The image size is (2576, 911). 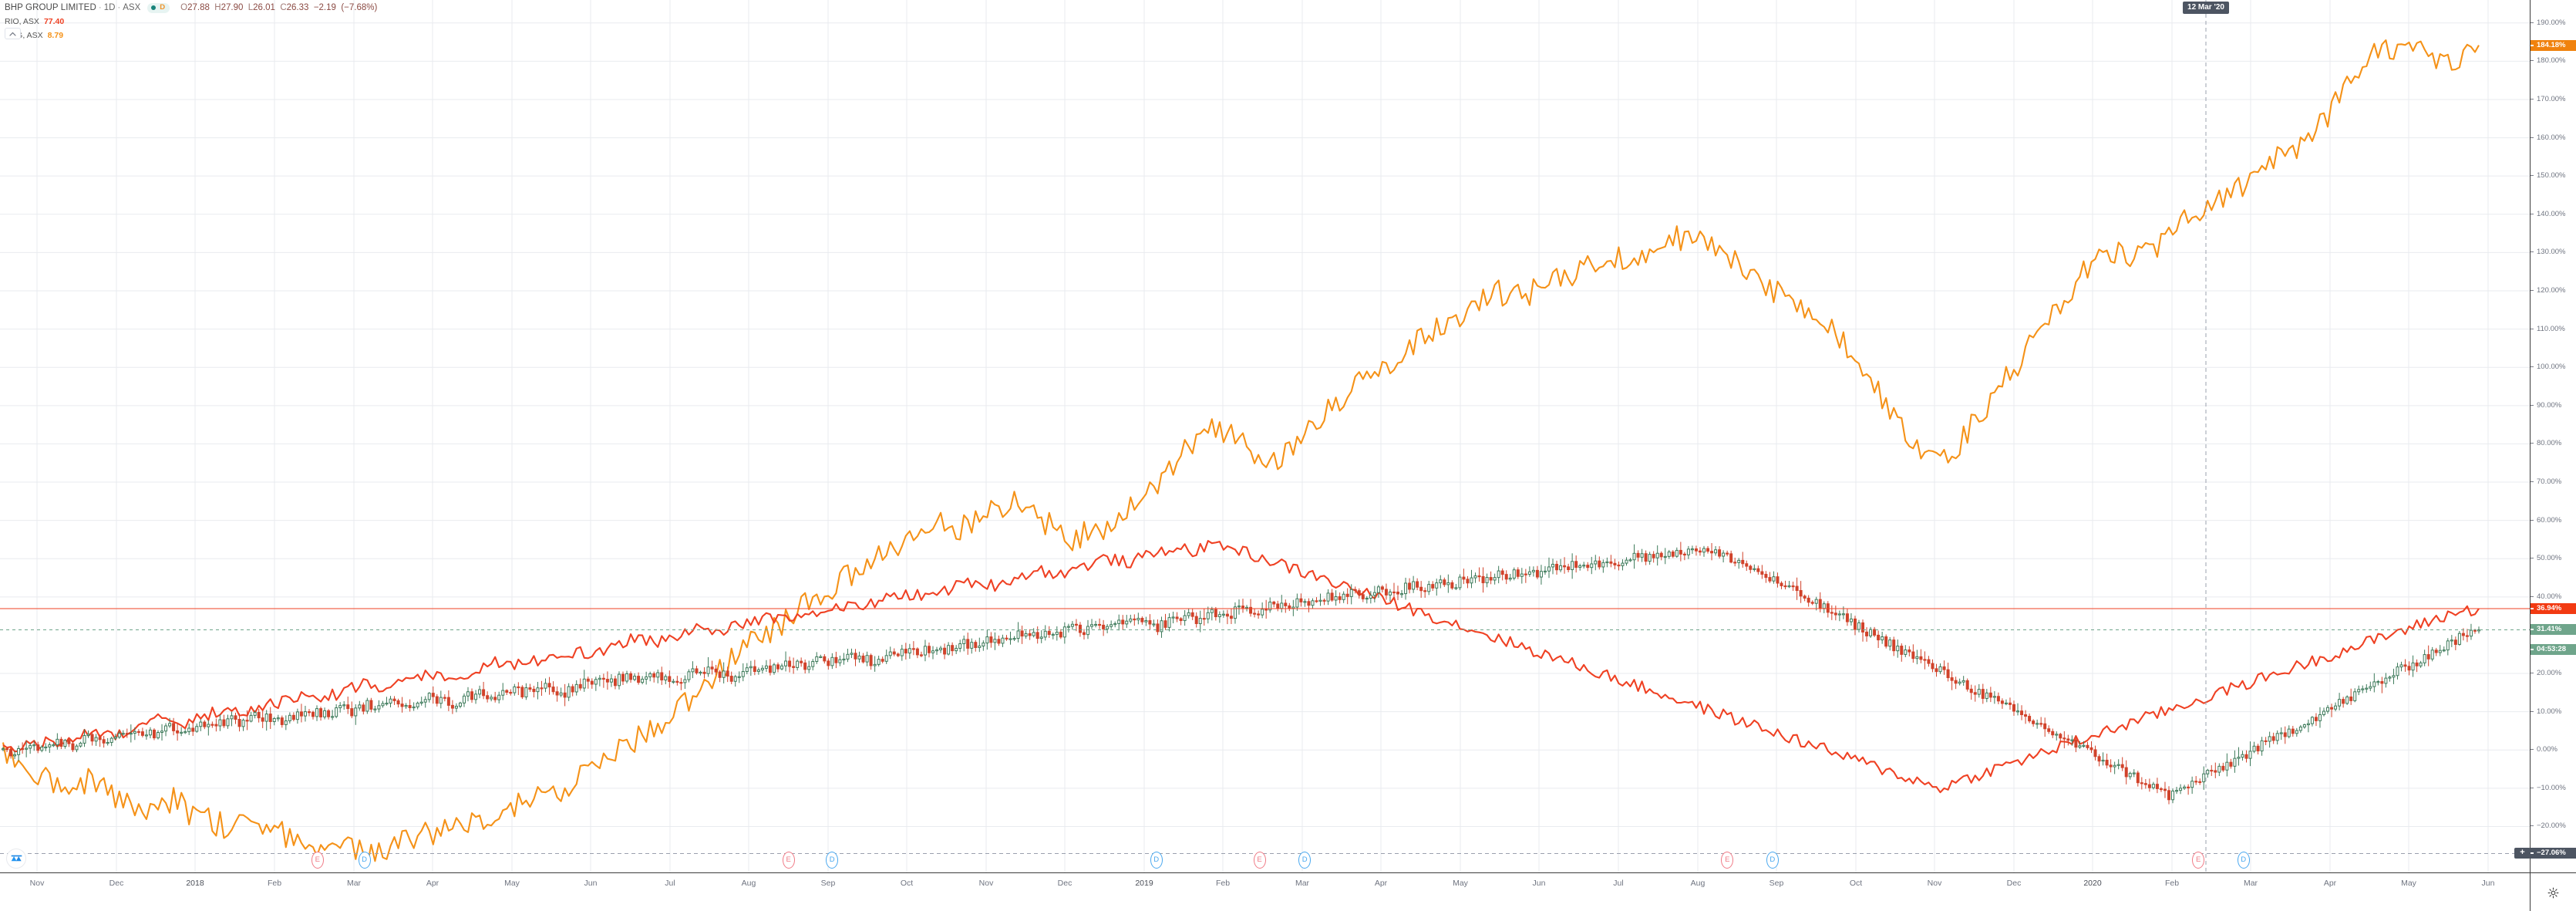 I want to click on price-tick: 120.00%, so click(x=2554, y=290).